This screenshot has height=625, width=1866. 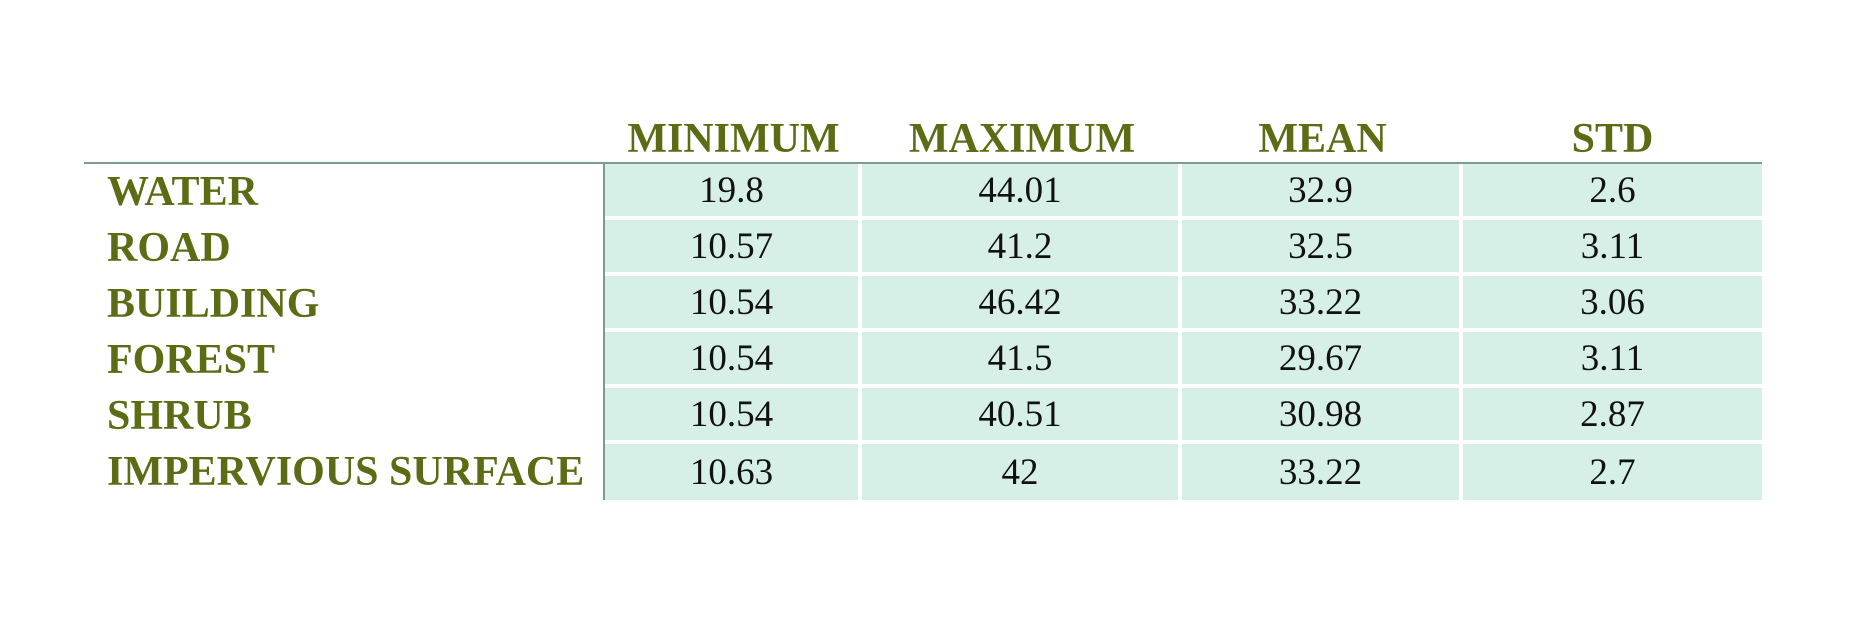 What do you see at coordinates (344, 472) in the screenshot?
I see `row-label-impervious-surface: IMPERVIOUS SURFACE` at bounding box center [344, 472].